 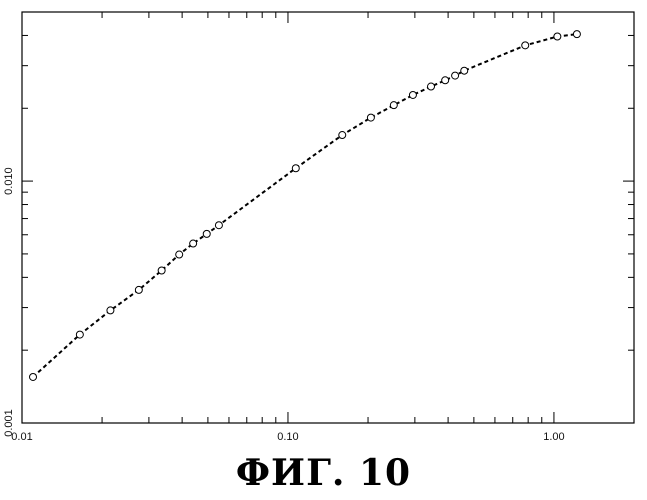 I want to click on y-tick-label: 0.010, so click(x=9, y=181).